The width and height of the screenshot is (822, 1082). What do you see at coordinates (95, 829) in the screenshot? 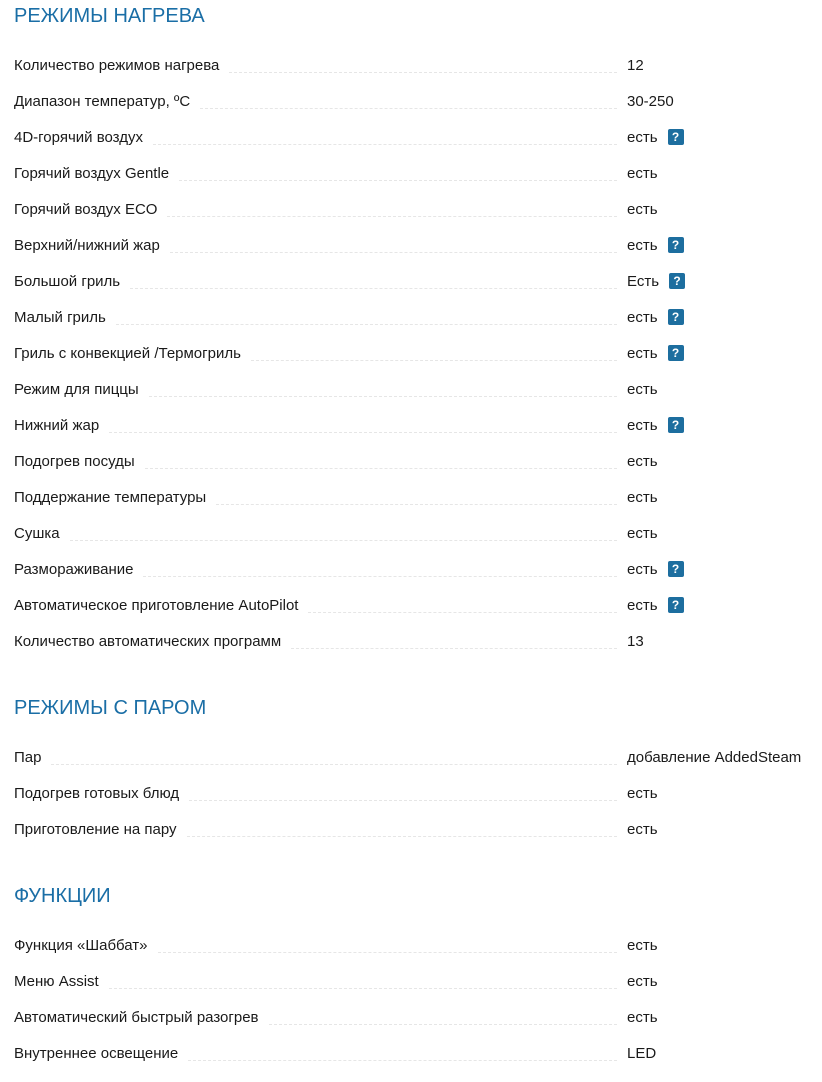
I see `spec-label: Приготовление на пару` at bounding box center [95, 829].